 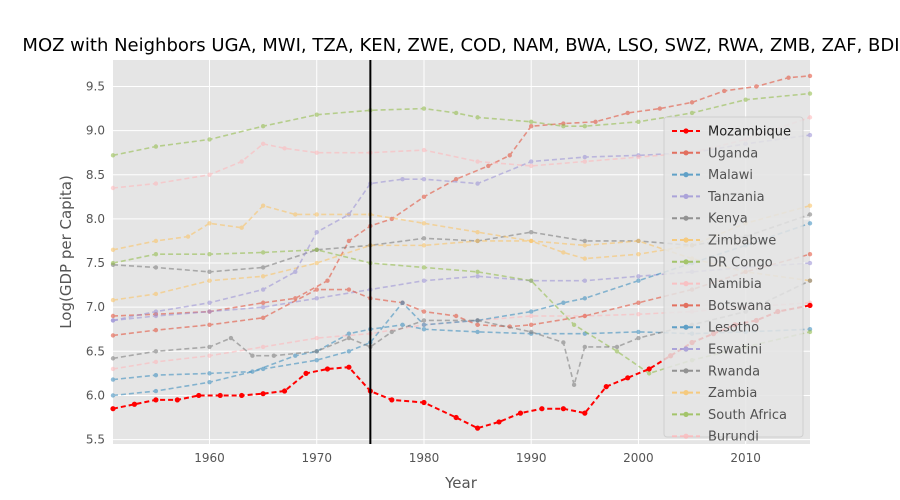 I want to click on y-tick-label: 5.5, so click(x=95, y=440).